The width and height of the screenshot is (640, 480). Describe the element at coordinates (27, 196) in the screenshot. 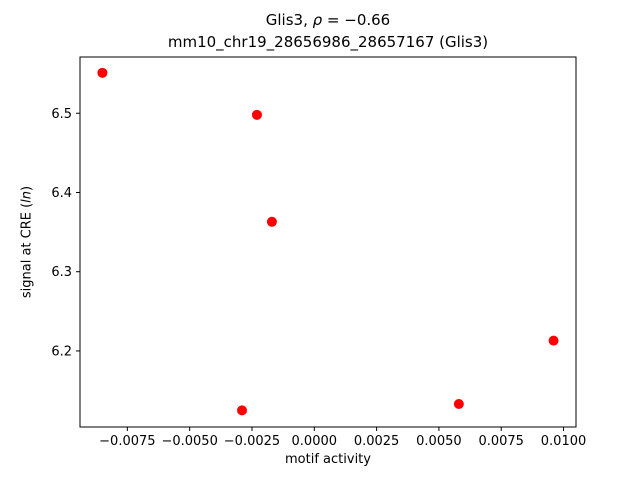

I see `y-axis-label-italic: ln` at that location.